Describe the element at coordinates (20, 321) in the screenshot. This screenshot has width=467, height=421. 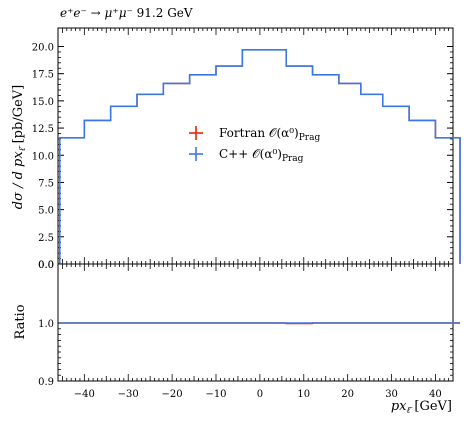
I see `ratio-y-axis-label: Ratio` at that location.